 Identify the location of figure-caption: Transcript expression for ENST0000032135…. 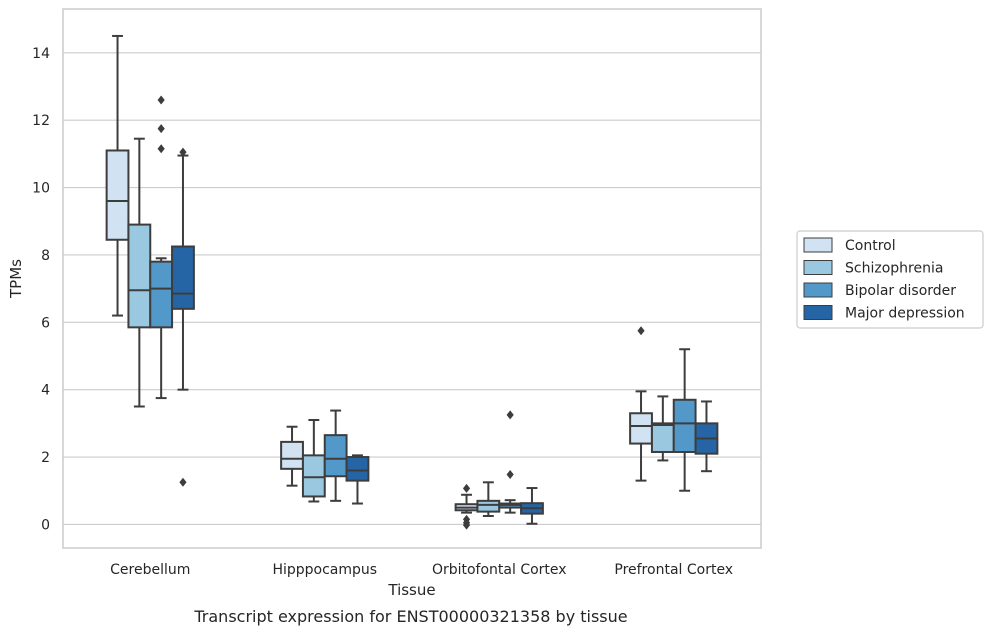
(410, 616).